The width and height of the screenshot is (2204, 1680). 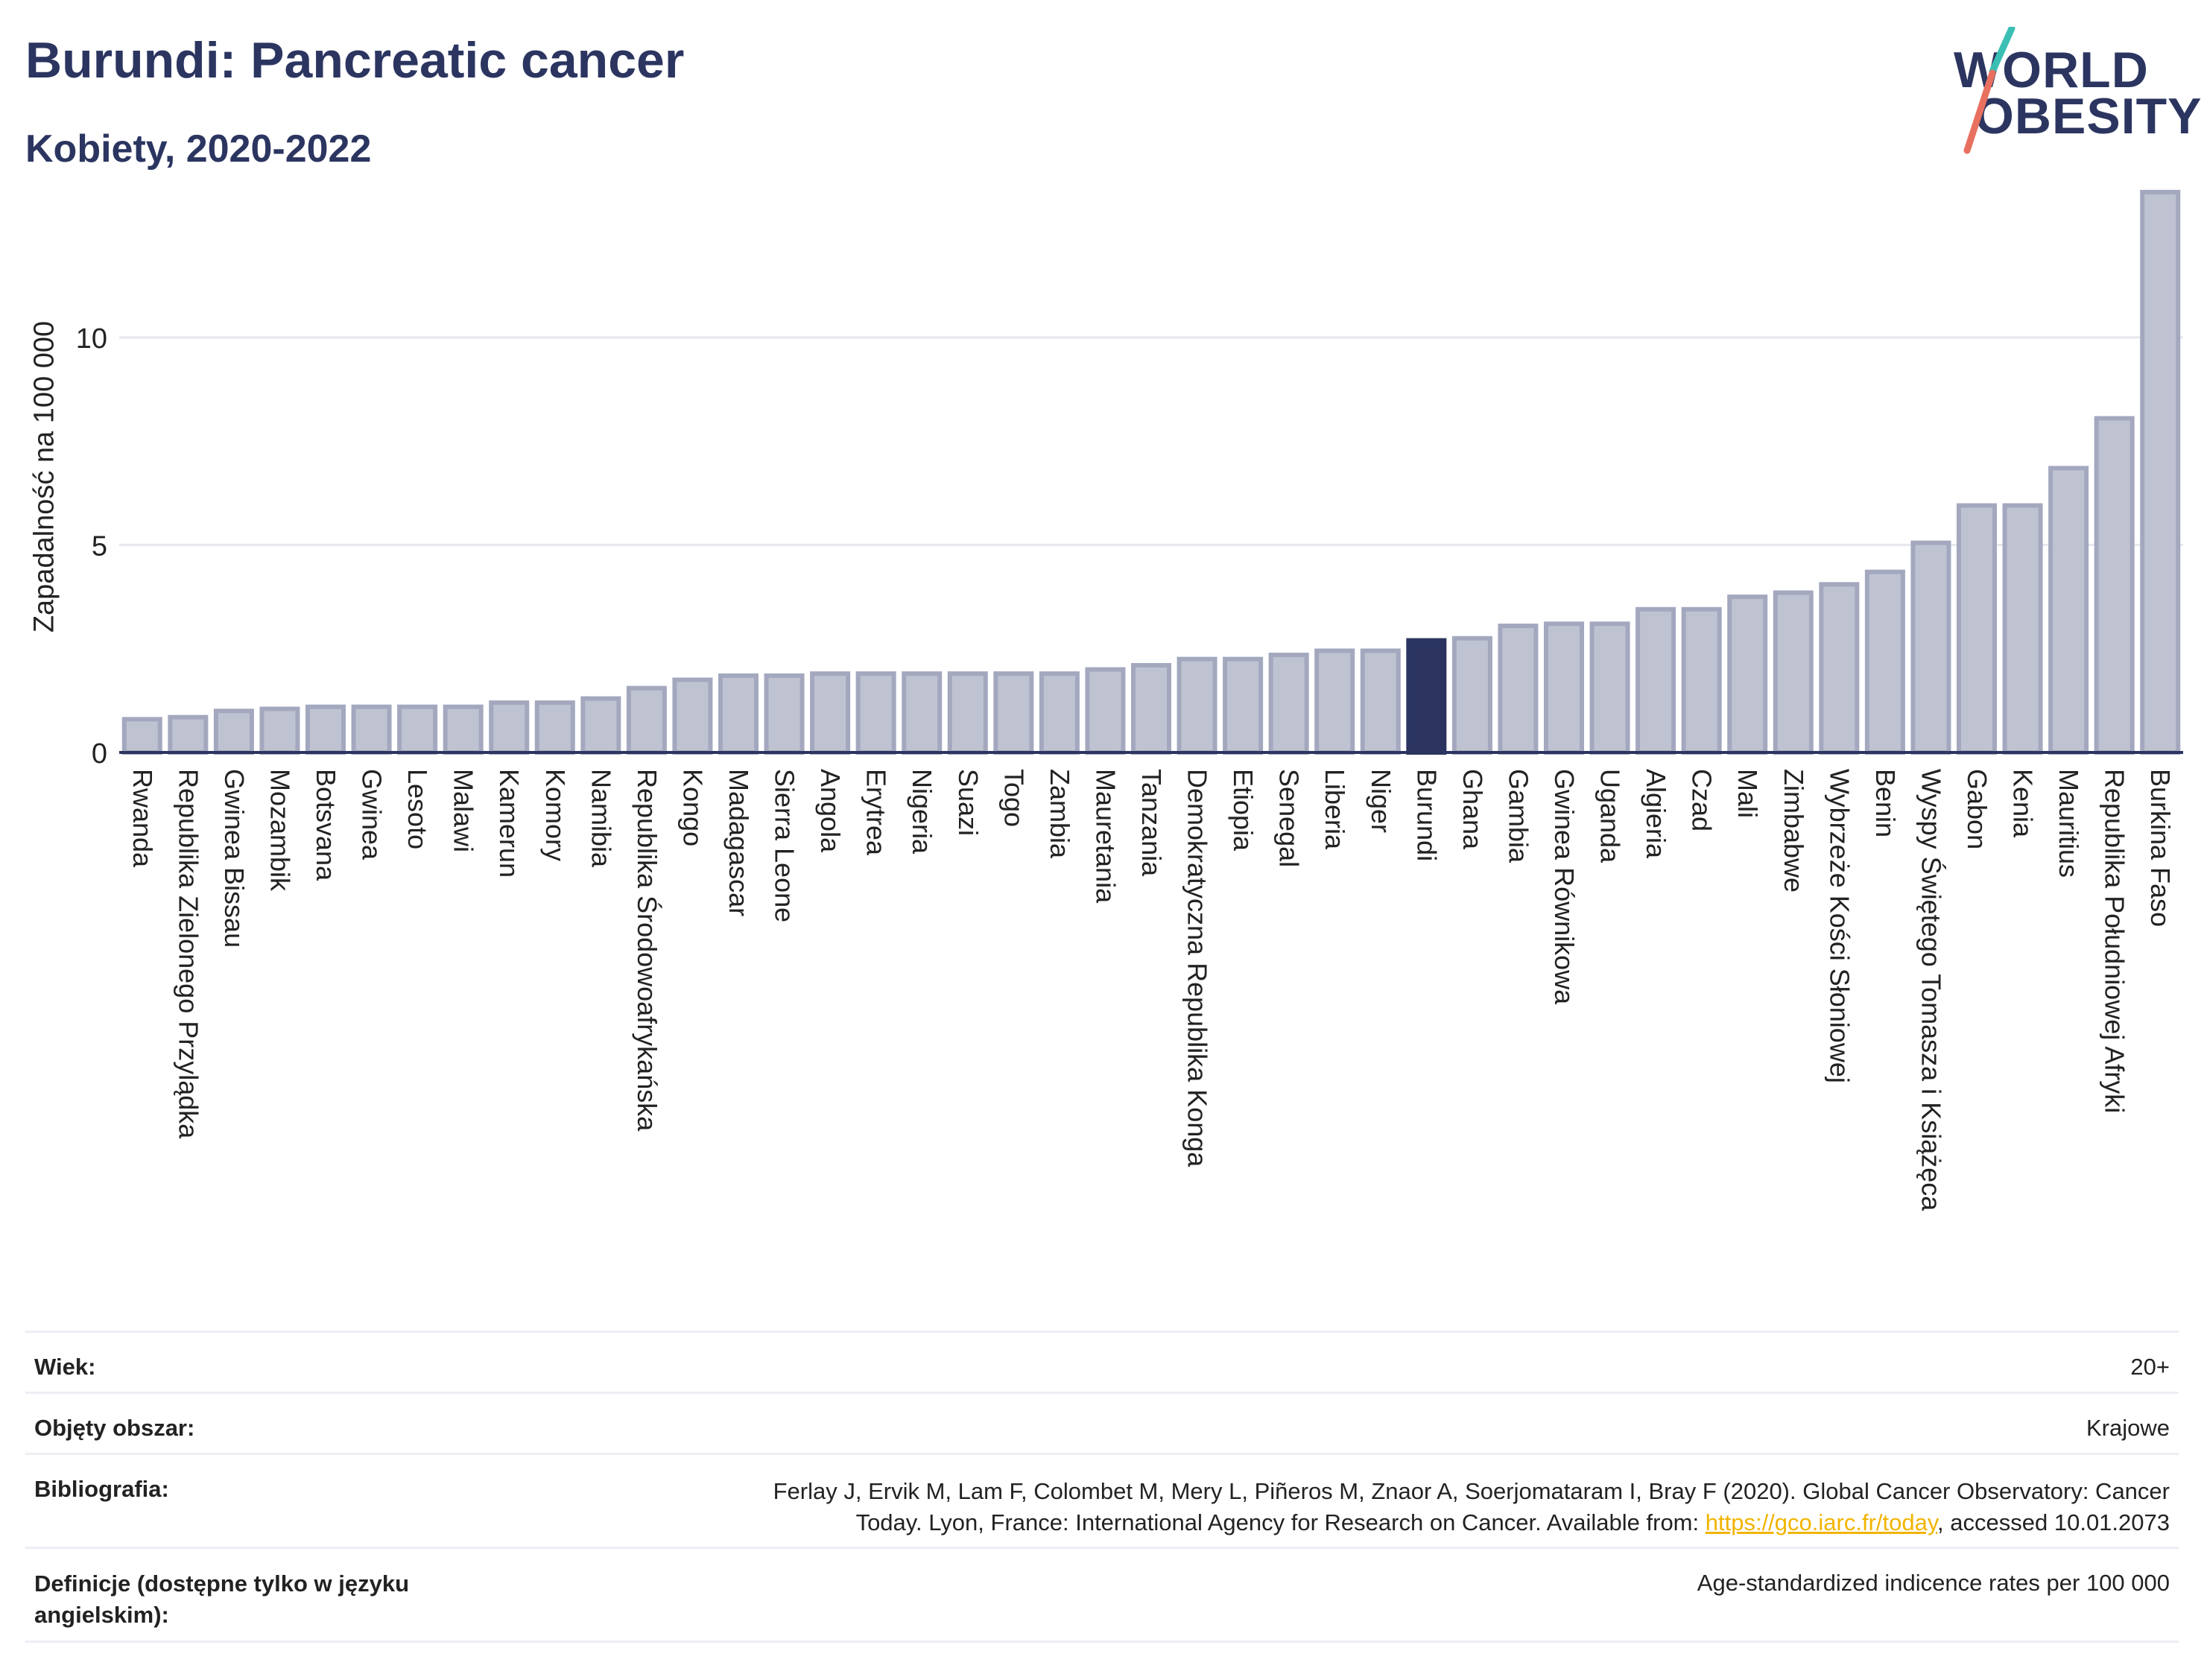 I want to click on x-tick-label: Botsvana, so click(x=326, y=825).